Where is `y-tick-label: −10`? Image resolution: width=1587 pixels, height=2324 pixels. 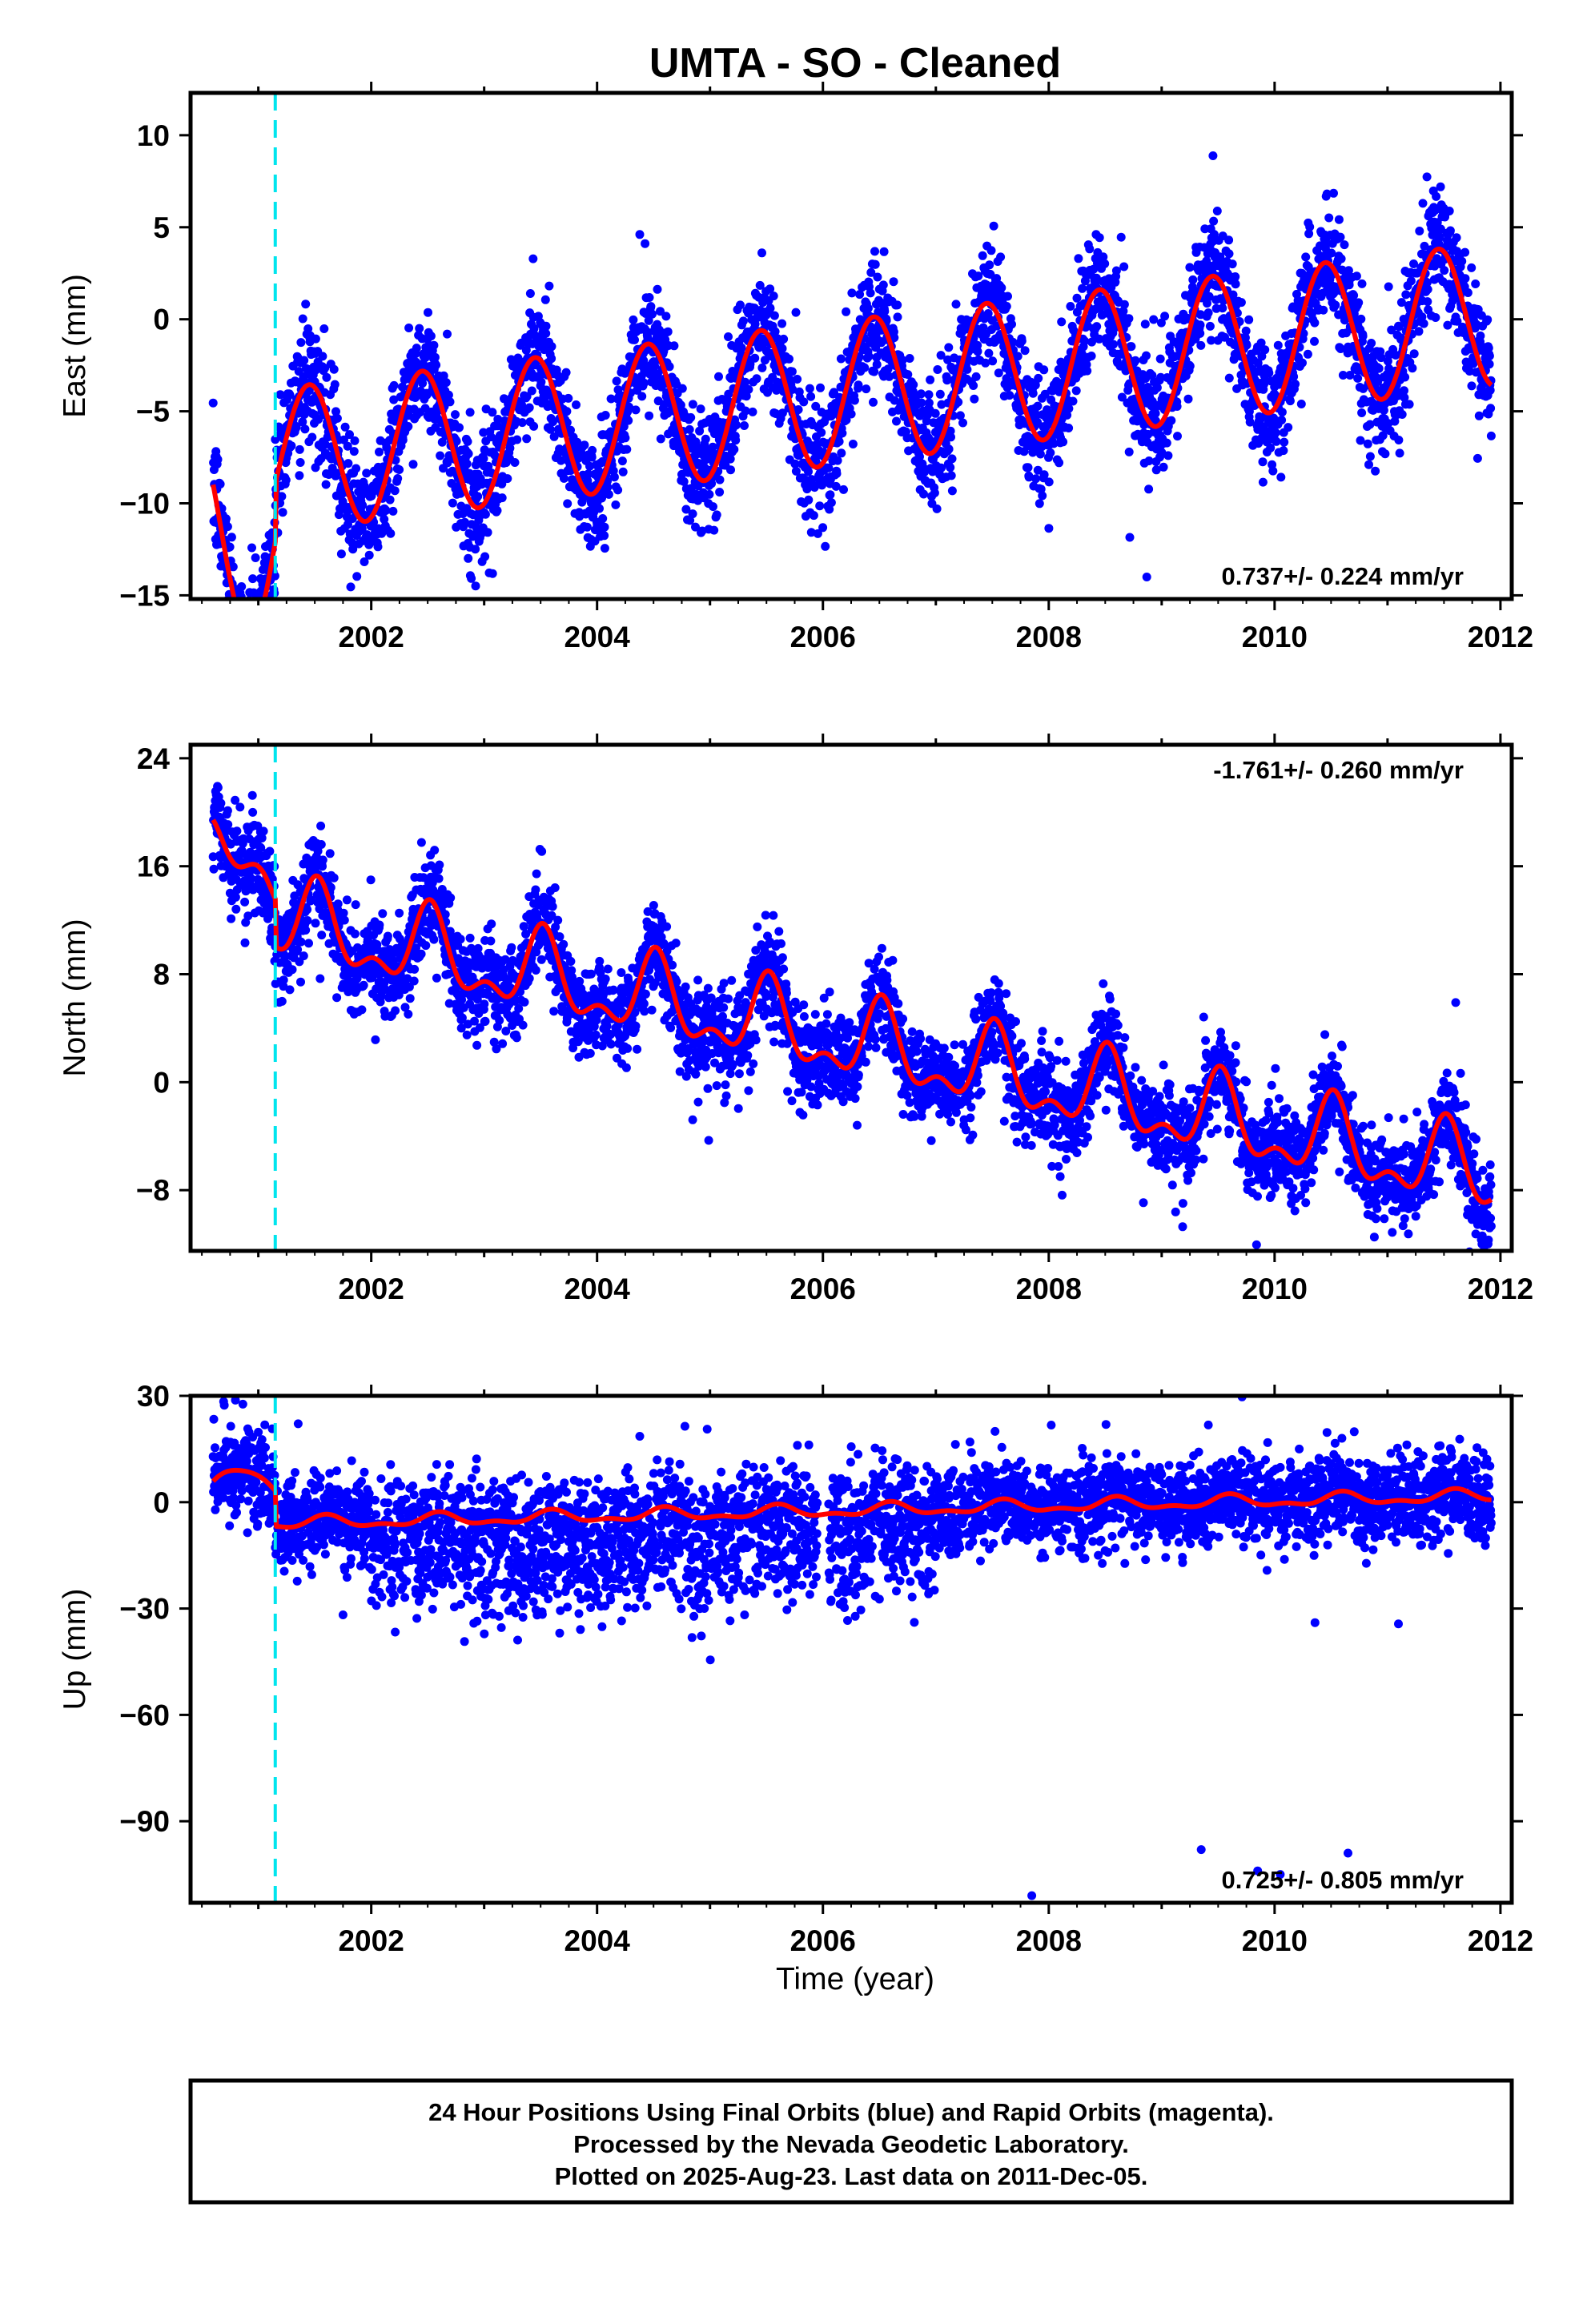 y-tick-label: −10 is located at coordinates (144, 504).